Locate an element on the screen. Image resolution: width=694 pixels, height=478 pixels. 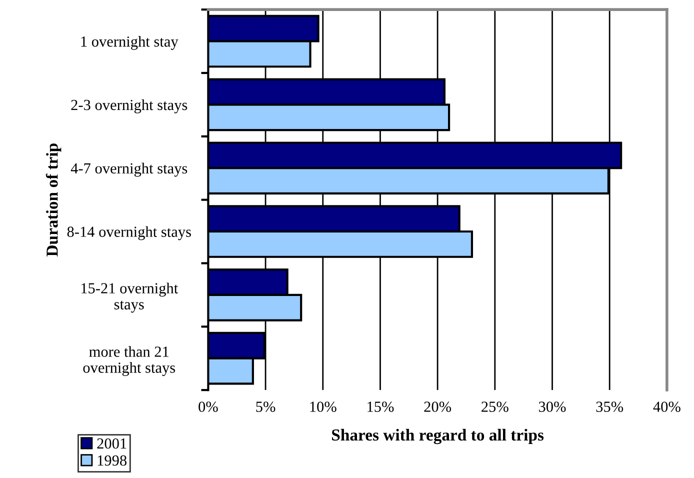
x-tick-label: 25% is located at coordinates (495, 407).